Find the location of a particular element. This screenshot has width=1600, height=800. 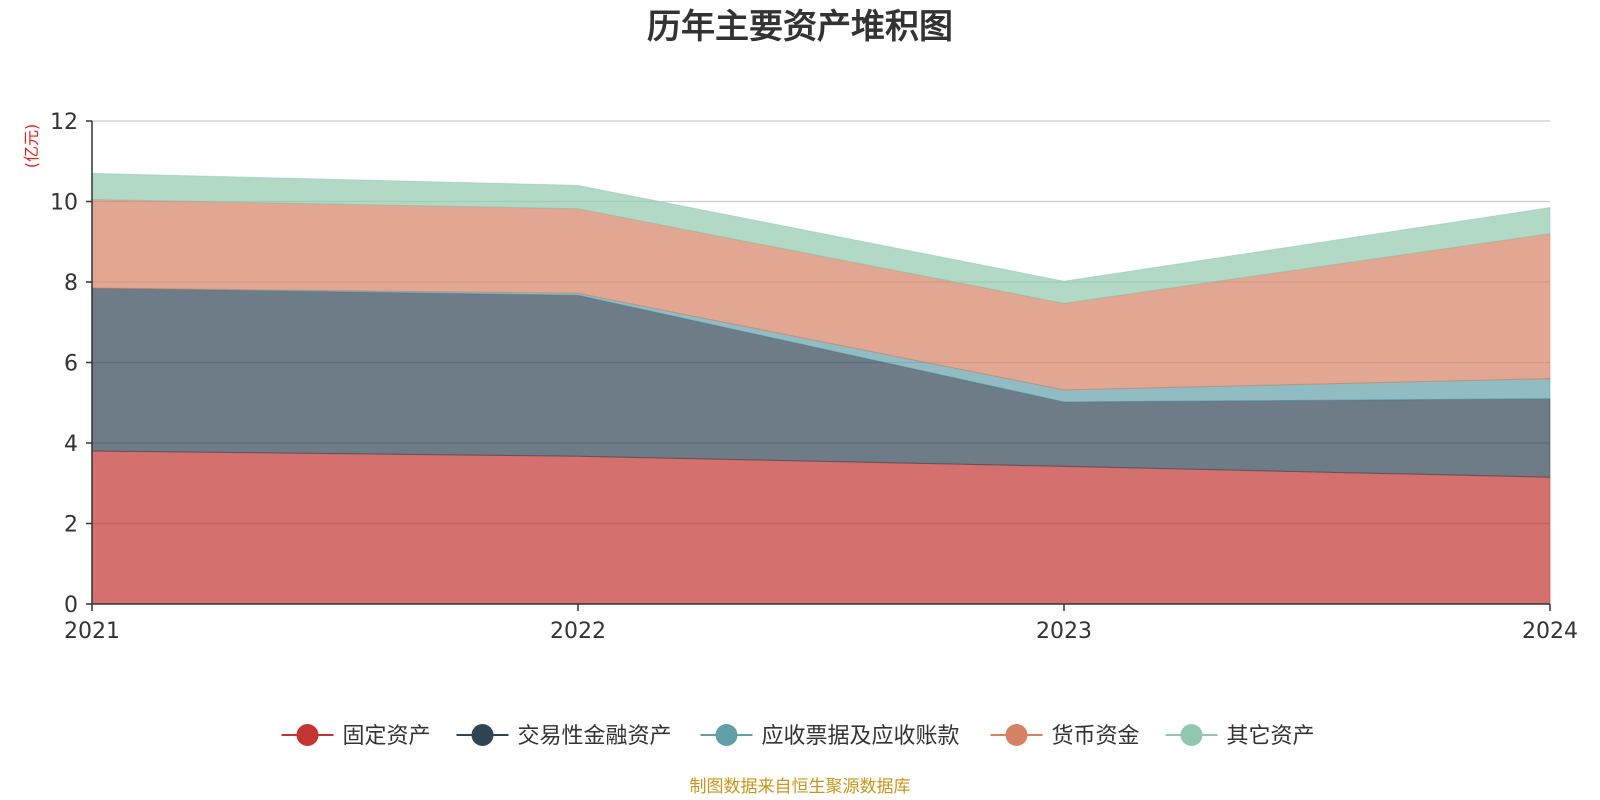

legend-label-3: 货币资金 is located at coordinates (1096, 736).